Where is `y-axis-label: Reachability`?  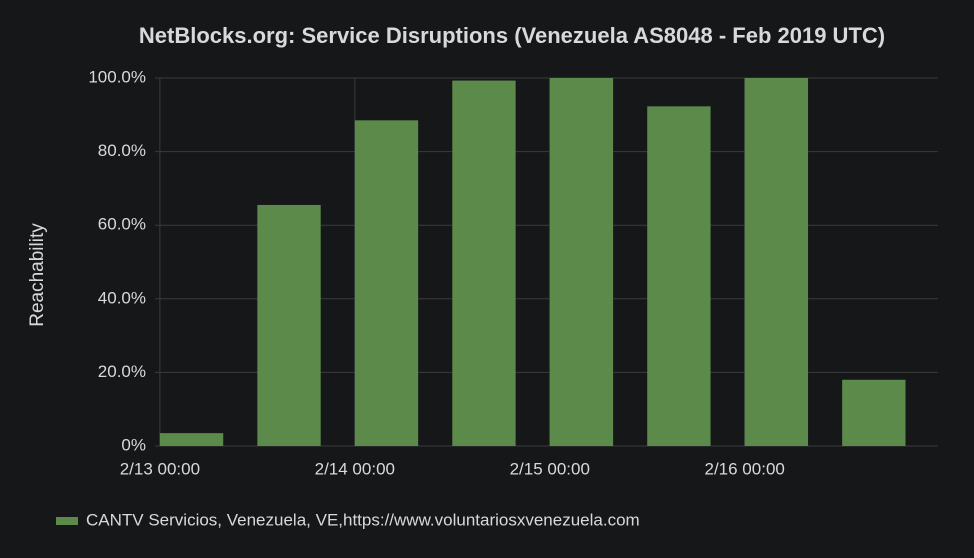 y-axis-label: Reachability is located at coordinates (37, 275).